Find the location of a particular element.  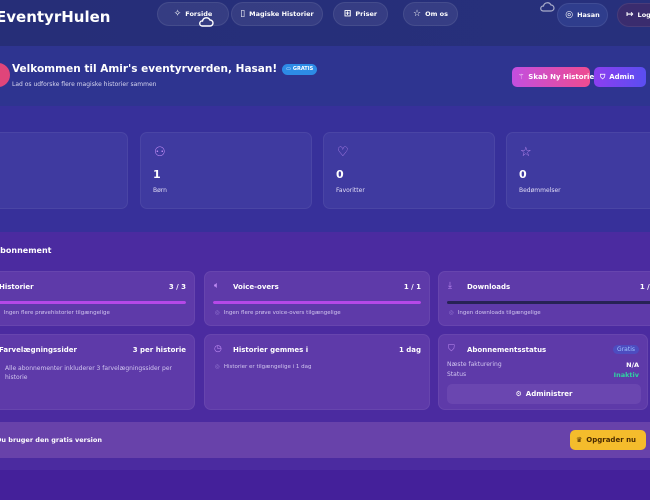

stat-label: Børn is located at coordinates (160, 190).